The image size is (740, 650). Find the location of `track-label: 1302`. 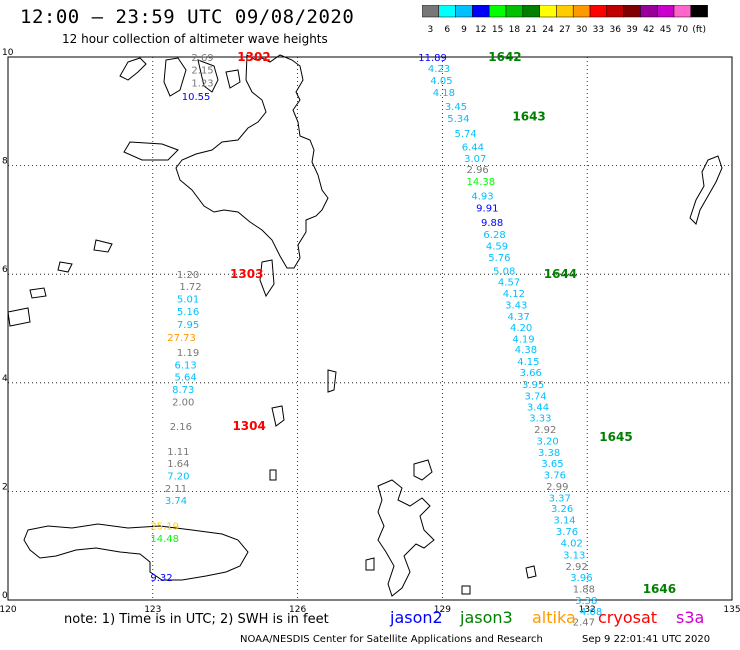

track-label: 1302 is located at coordinates (253, 57).